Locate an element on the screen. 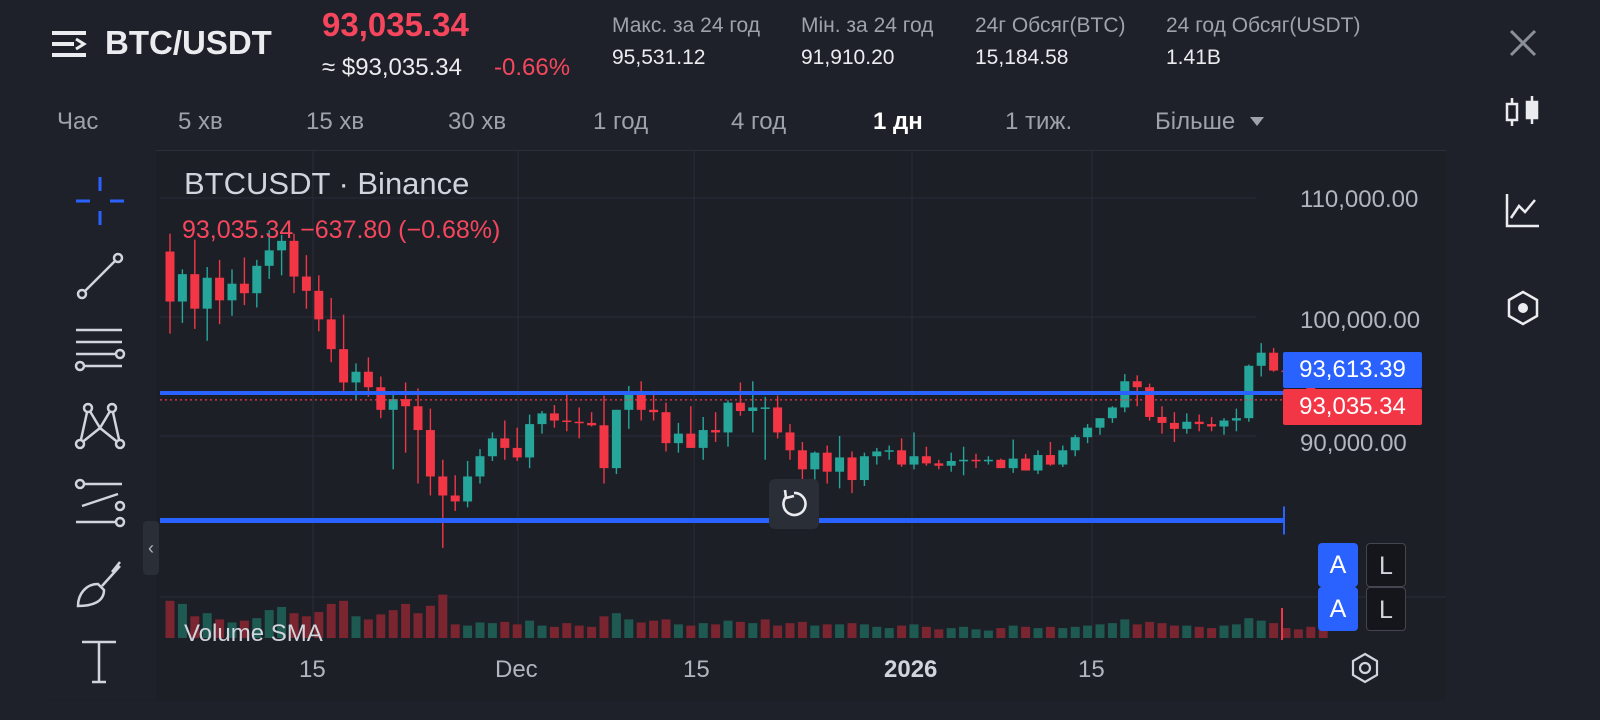 The height and width of the screenshot is (720, 1600). fib-levels-icon is located at coordinates (100, 350).